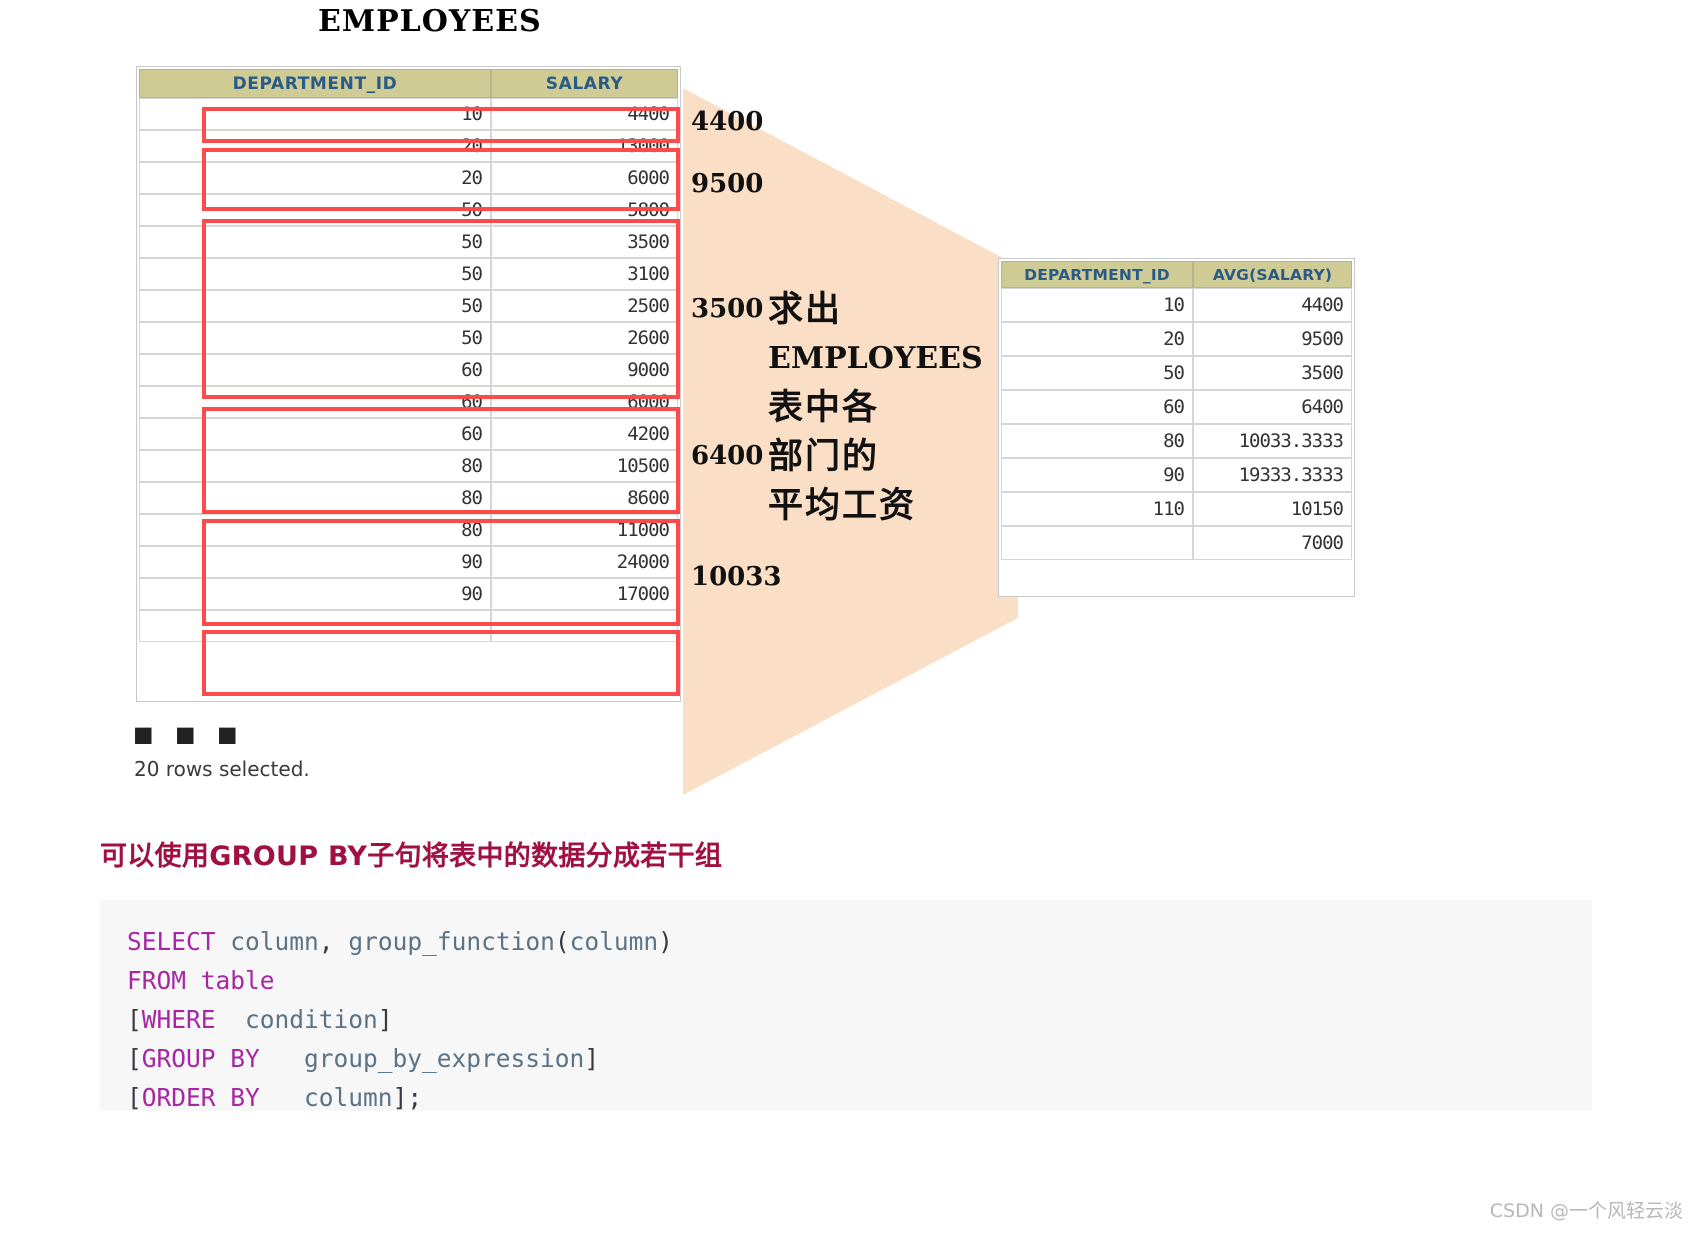  I want to click on code-token: ), so click(665, 941).